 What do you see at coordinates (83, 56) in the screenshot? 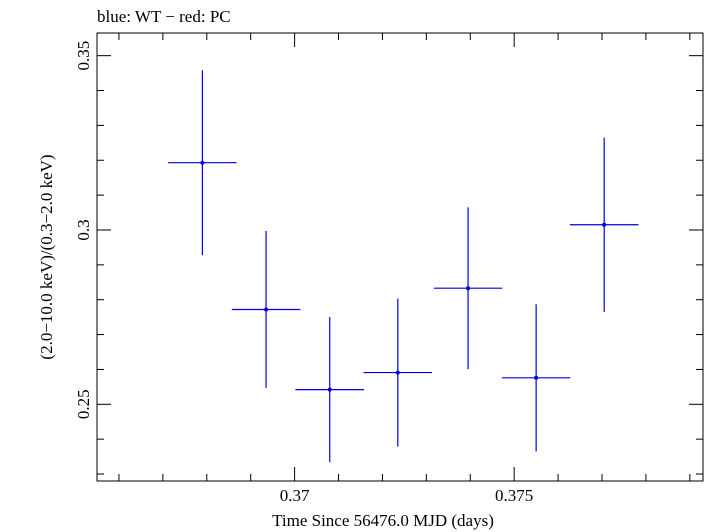
I see `y-tick-label: 0.35` at bounding box center [83, 56].